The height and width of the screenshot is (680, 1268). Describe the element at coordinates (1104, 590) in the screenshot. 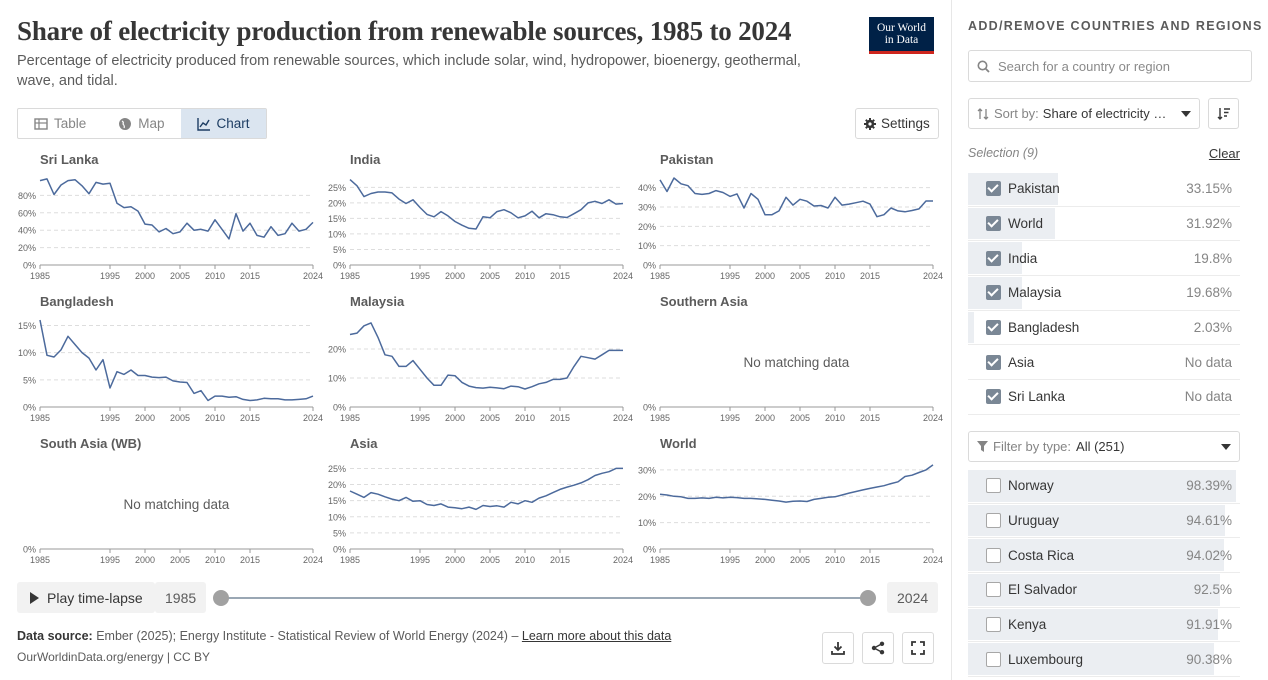

I see `list-item: El Salvador 92.5%` at that location.